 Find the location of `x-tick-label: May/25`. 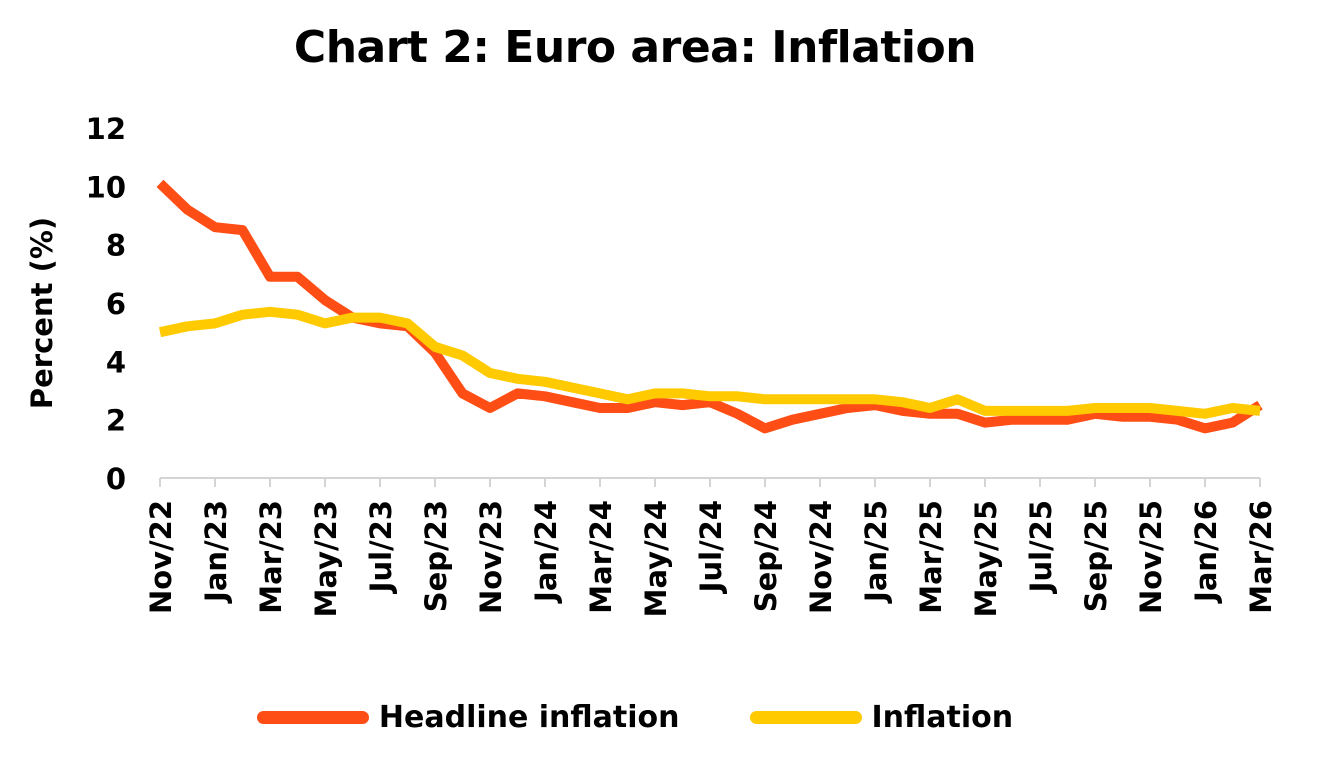

x-tick-label: May/25 is located at coordinates (986, 558).